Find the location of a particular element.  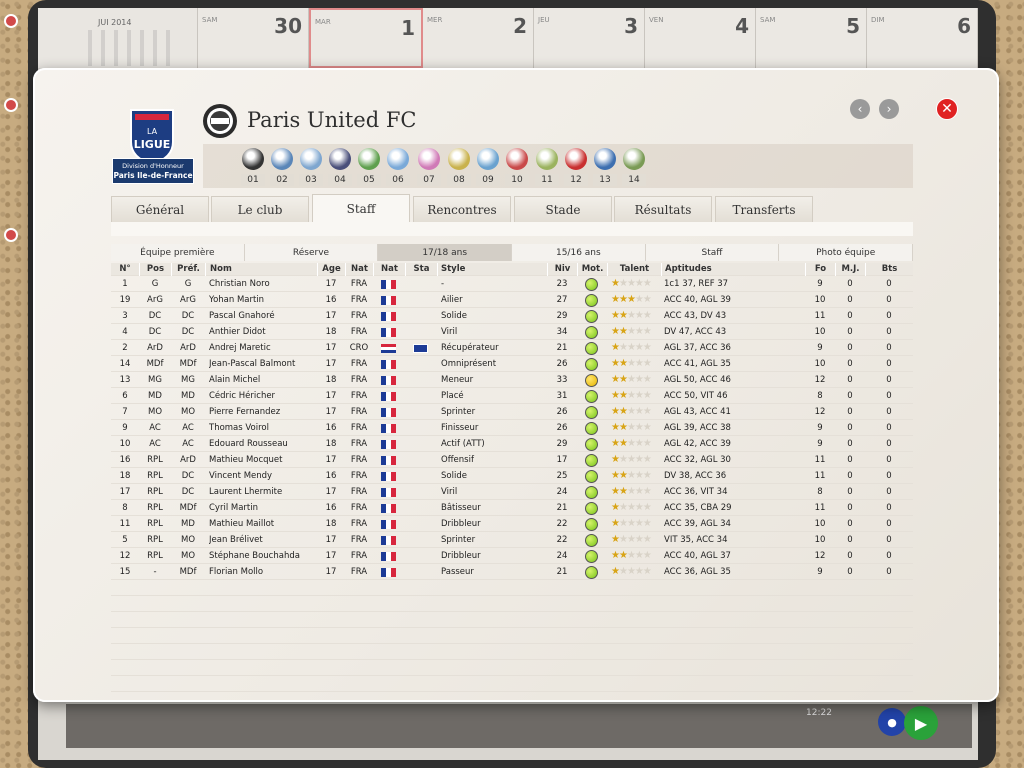

col-header-pref: Préf. is located at coordinates (188, 269).